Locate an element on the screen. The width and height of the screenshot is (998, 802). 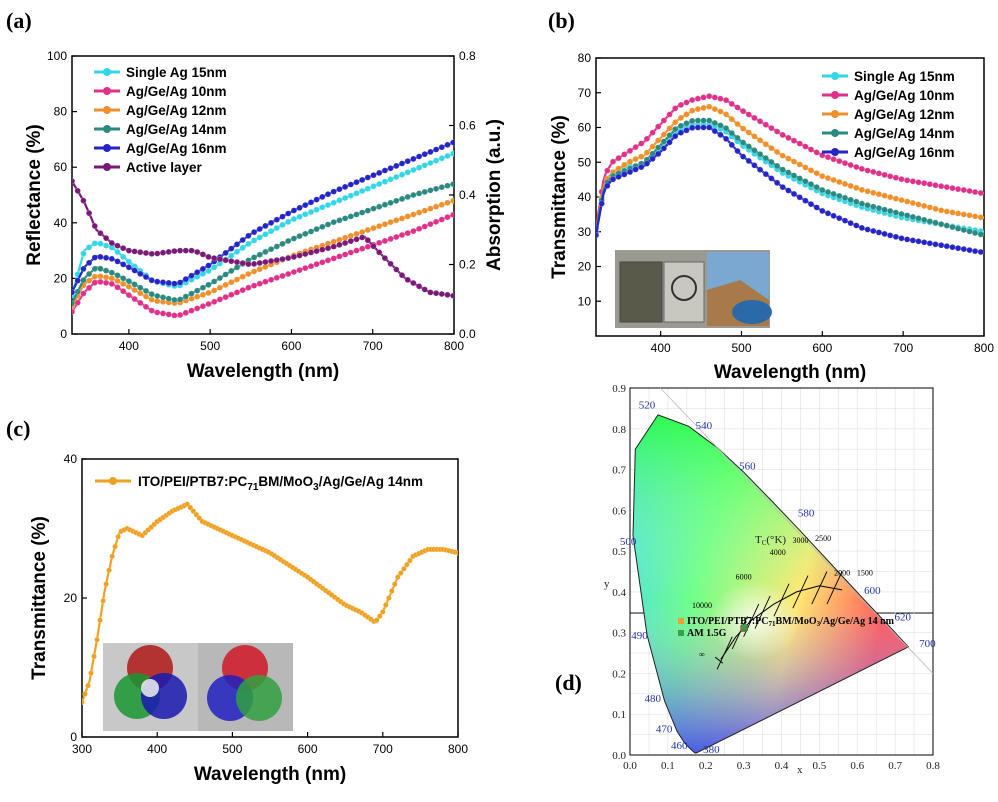
panel-d-temp-label: ∞ is located at coordinates (702, 654).